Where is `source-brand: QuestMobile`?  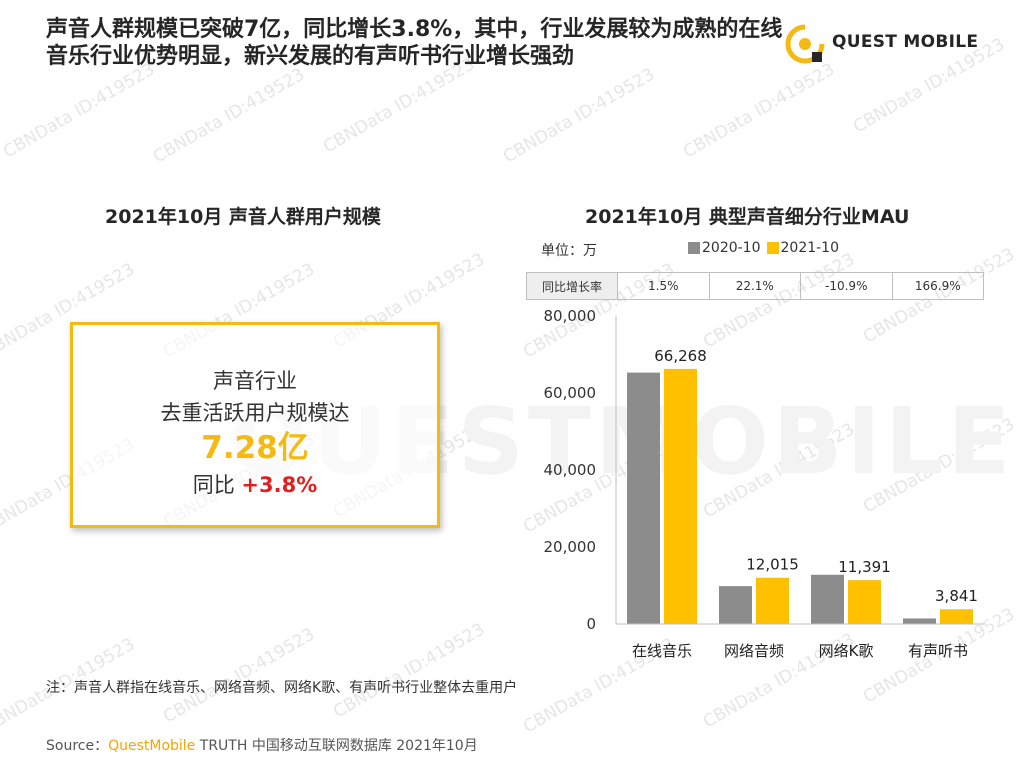 source-brand: QuestMobile is located at coordinates (152, 746).